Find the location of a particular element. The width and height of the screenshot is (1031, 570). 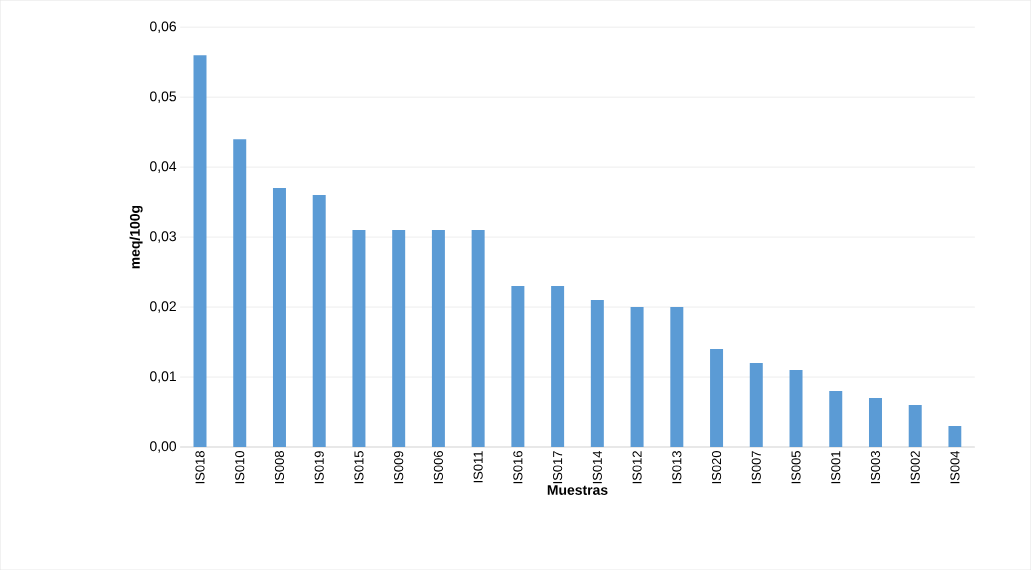

x-tick-label: IS014 is located at coordinates (597, 467).